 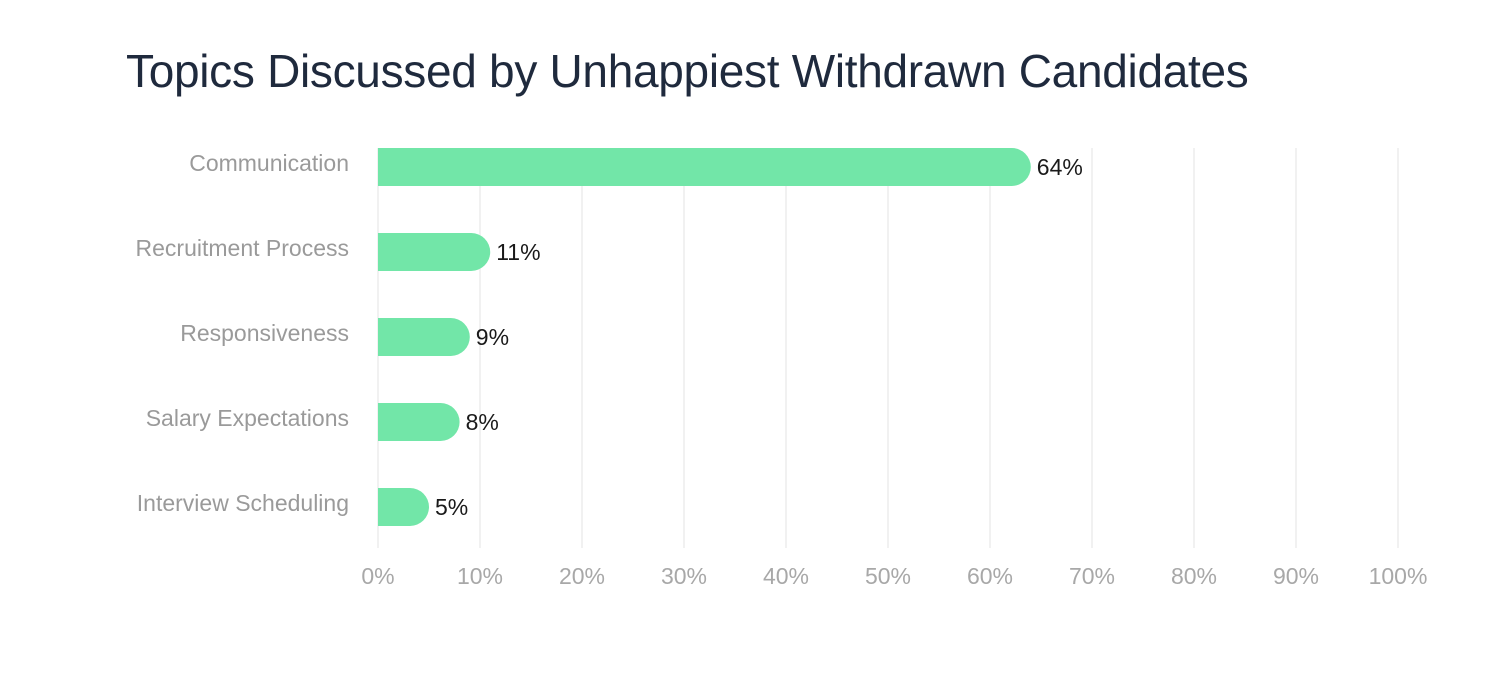 What do you see at coordinates (888, 576) in the screenshot?
I see `x-tick-label: 50%` at bounding box center [888, 576].